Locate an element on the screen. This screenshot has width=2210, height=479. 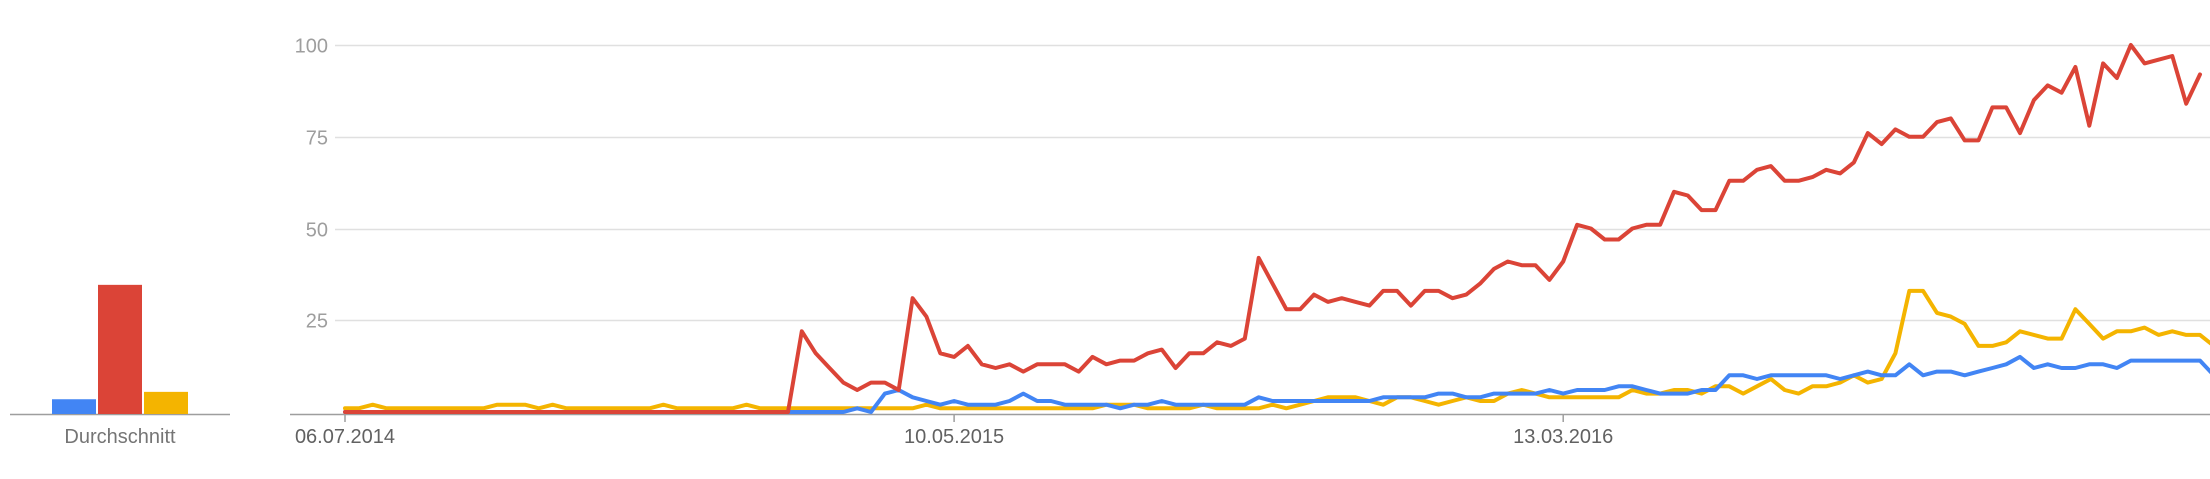
x-tick-label: 06.07.2014 is located at coordinates (345, 437).